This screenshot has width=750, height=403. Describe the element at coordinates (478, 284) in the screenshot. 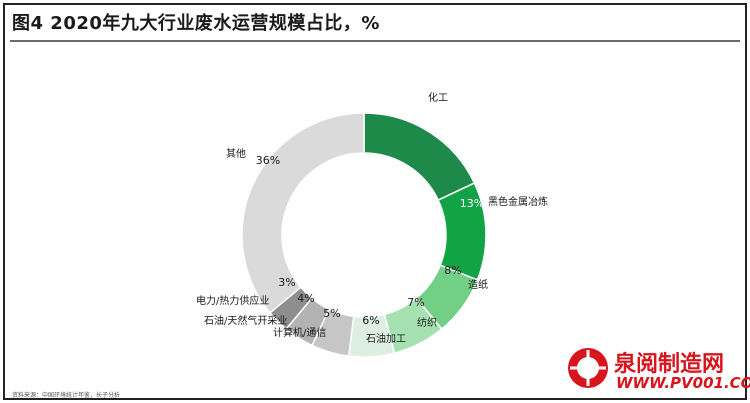

I see `category-label-2: 造纸` at that location.